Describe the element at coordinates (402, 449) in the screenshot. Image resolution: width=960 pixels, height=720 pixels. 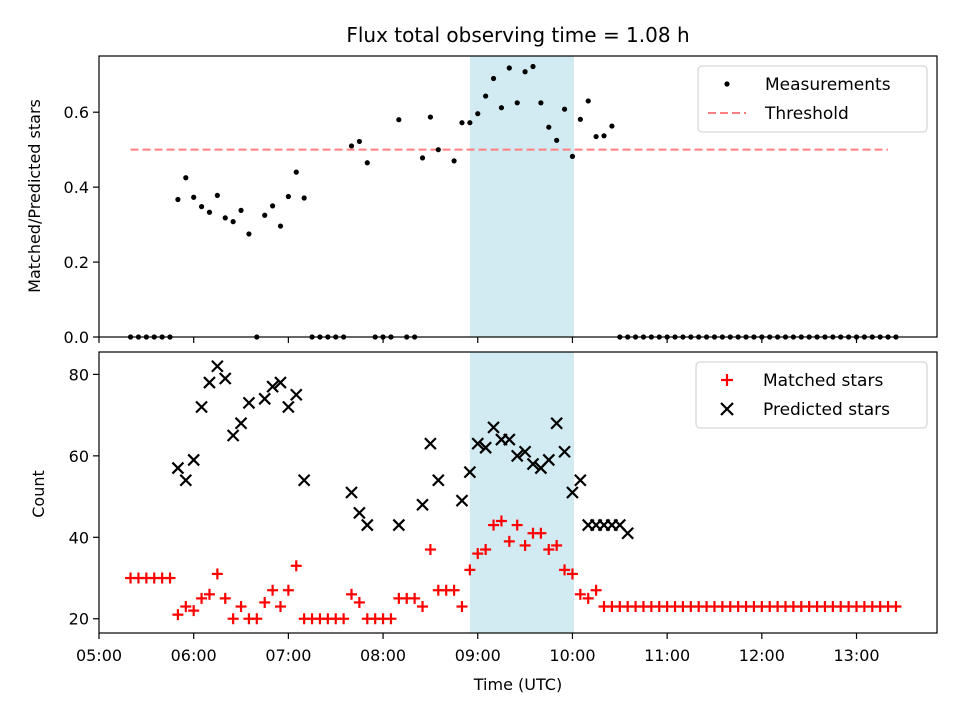
I see `predicted-stars-series` at that location.